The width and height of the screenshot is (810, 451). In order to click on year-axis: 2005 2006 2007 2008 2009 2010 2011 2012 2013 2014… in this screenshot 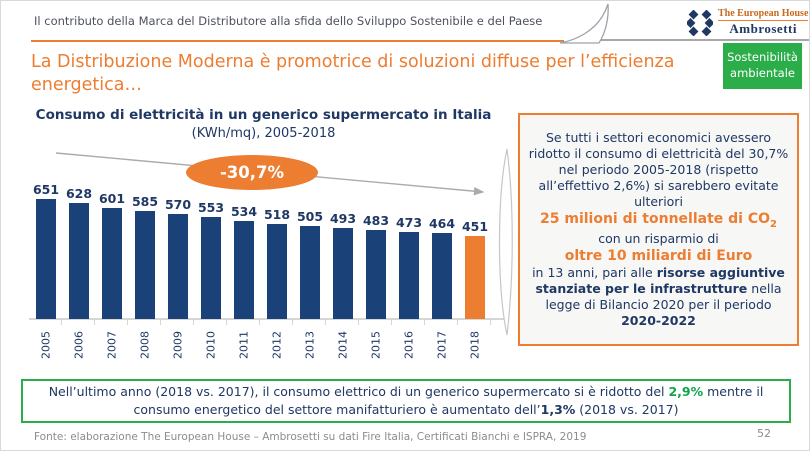, I will do `click(260, 342)`.